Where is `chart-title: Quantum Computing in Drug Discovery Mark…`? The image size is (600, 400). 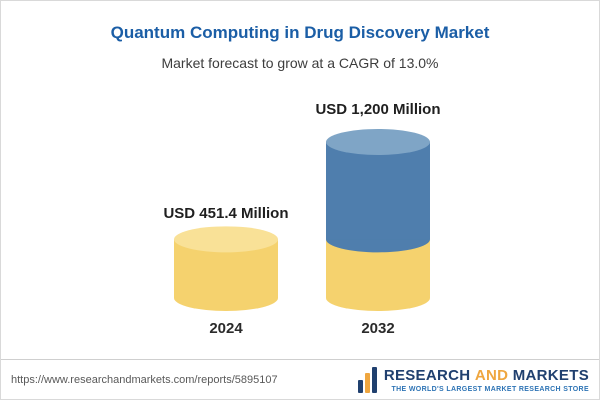 chart-title: Quantum Computing in Drug Discovery Mark… is located at coordinates (300, 32).